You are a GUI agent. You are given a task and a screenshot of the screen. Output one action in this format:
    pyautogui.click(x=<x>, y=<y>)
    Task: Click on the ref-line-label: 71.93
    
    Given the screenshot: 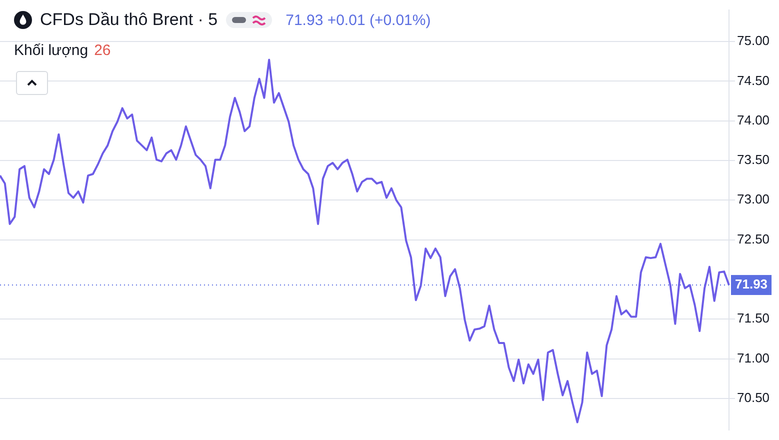 What is the action you would take?
    pyautogui.click(x=751, y=284)
    